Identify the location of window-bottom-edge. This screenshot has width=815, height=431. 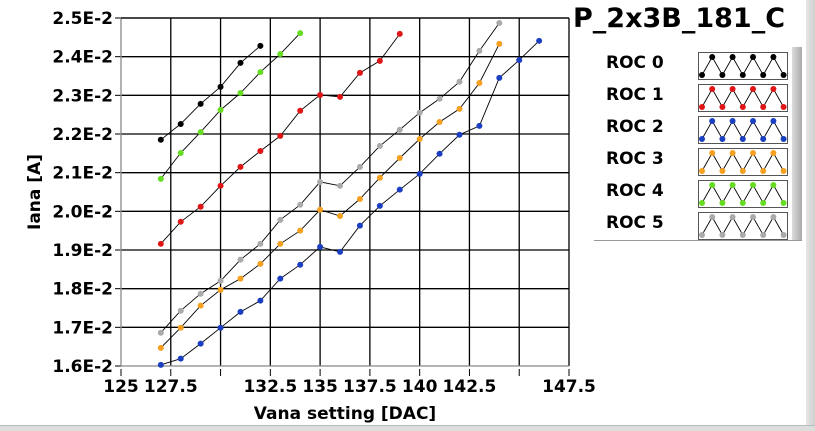
(407, 428).